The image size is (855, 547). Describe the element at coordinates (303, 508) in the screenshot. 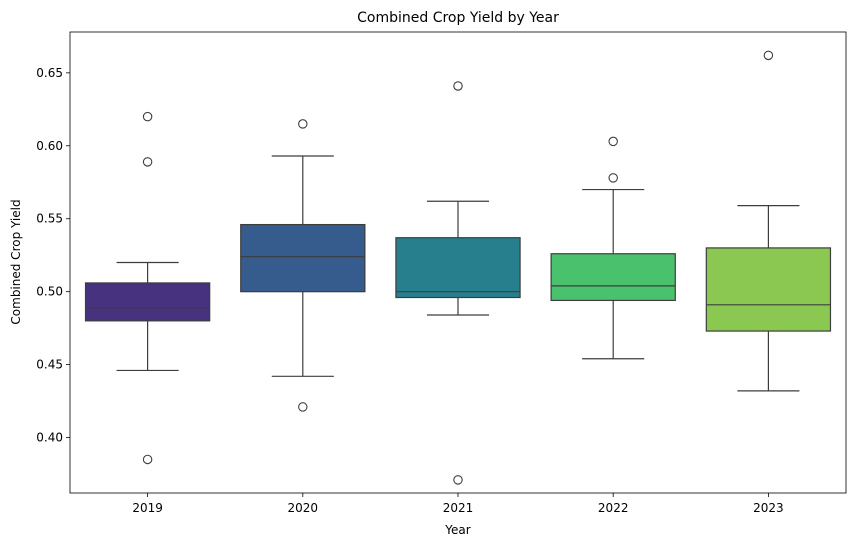

I see `x-tick-label: 2020` at that location.